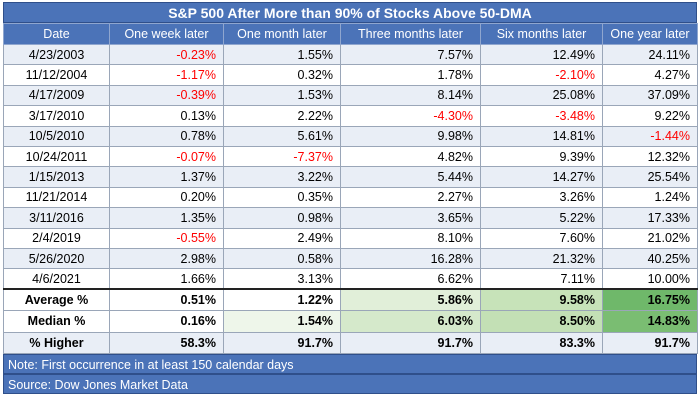  What do you see at coordinates (282, 197) in the screenshot?
I see `return-cell: 0.35%` at bounding box center [282, 197].